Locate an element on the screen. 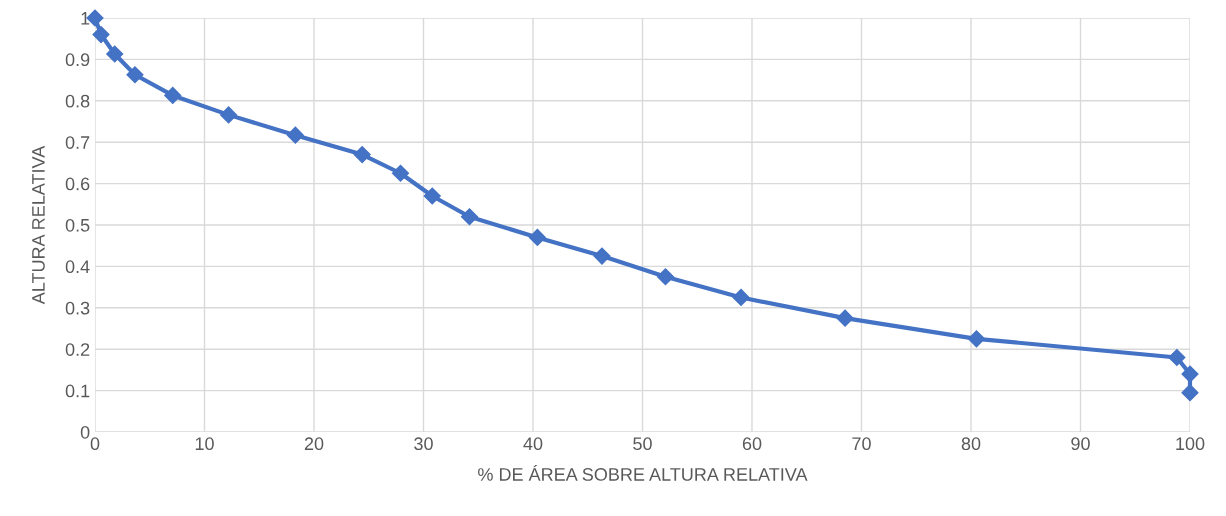 The image size is (1226, 516). y-tick-label: 0 is located at coordinates (85, 432).